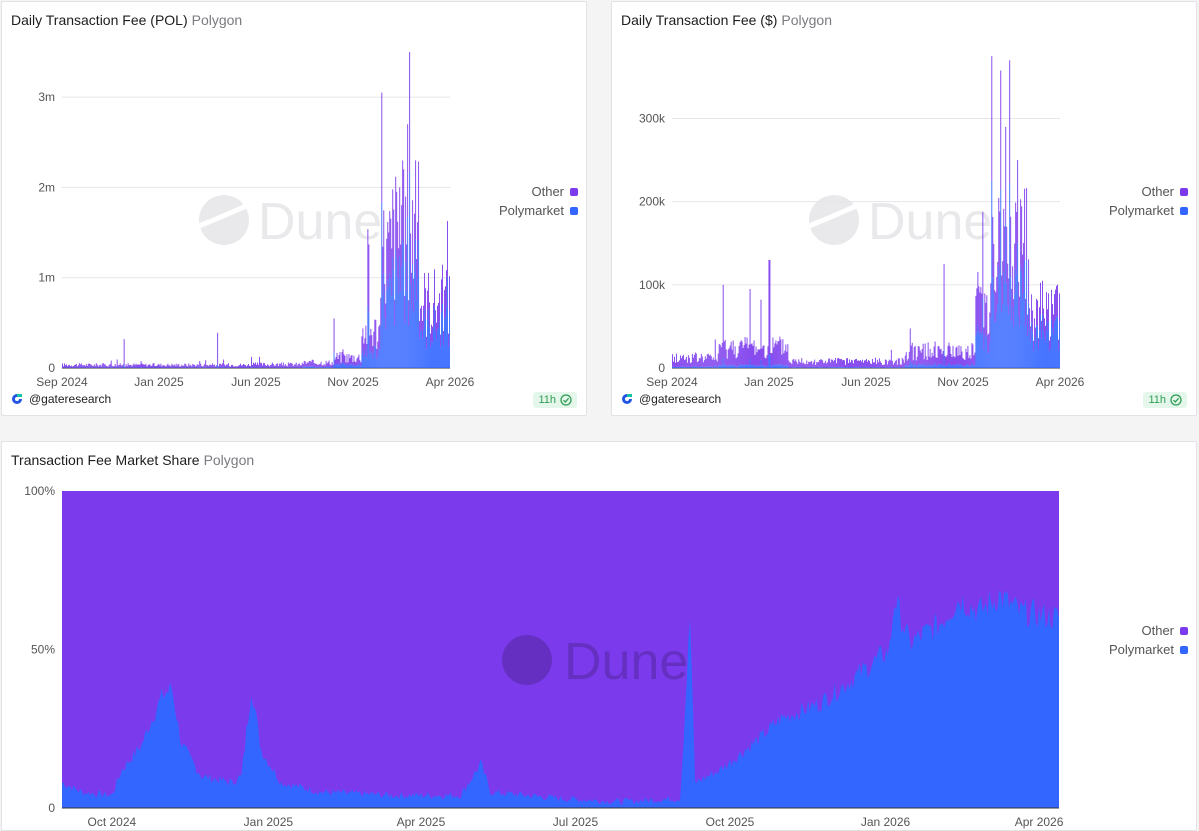 The image size is (1199, 831). What do you see at coordinates (290, 222) in the screenshot?
I see `dune-watermark: Dune` at bounding box center [290, 222].